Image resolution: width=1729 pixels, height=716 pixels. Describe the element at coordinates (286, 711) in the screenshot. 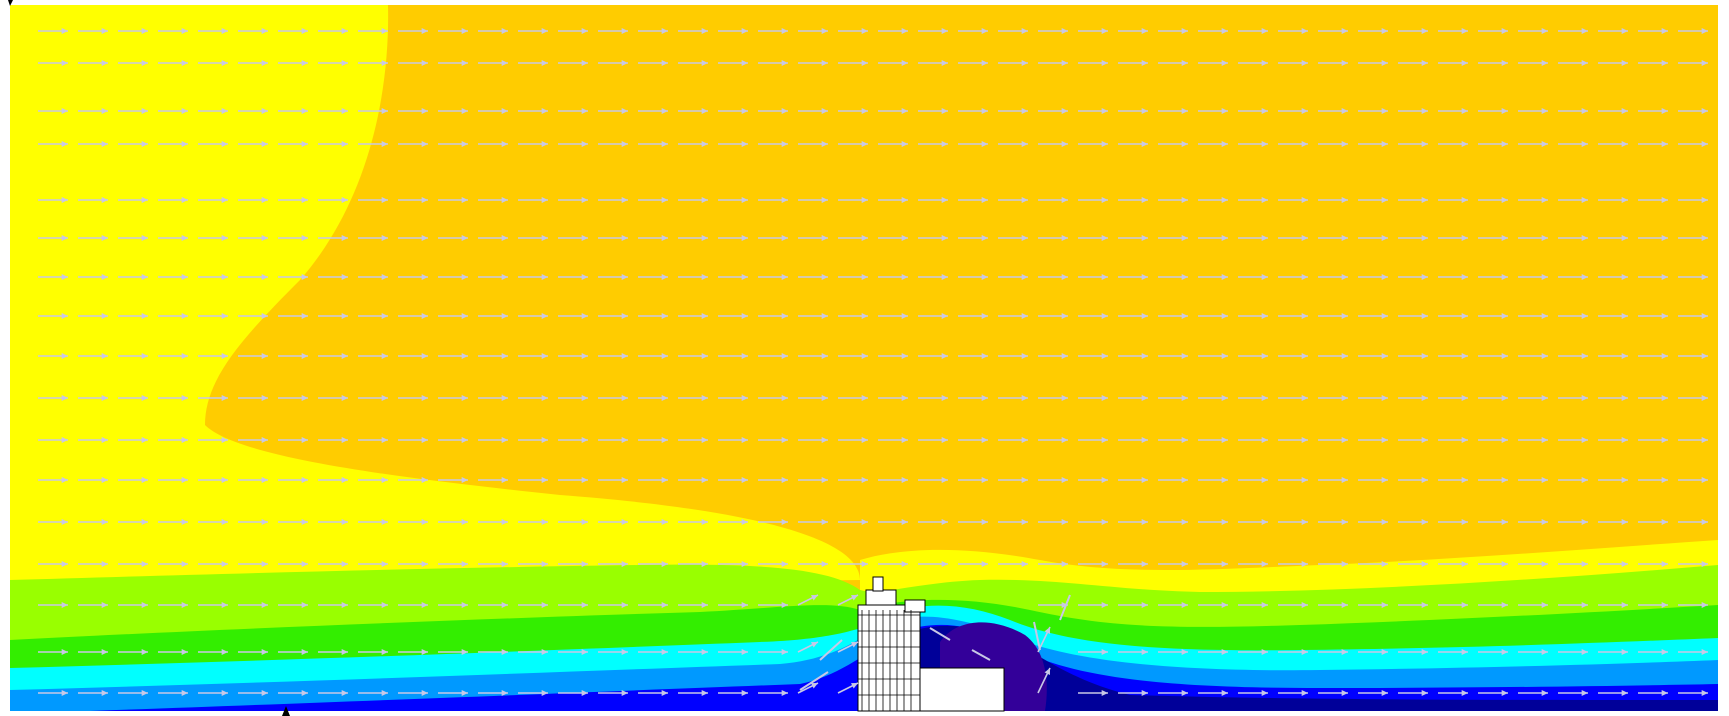

I see `bottom-axis-marker-icon` at that location.